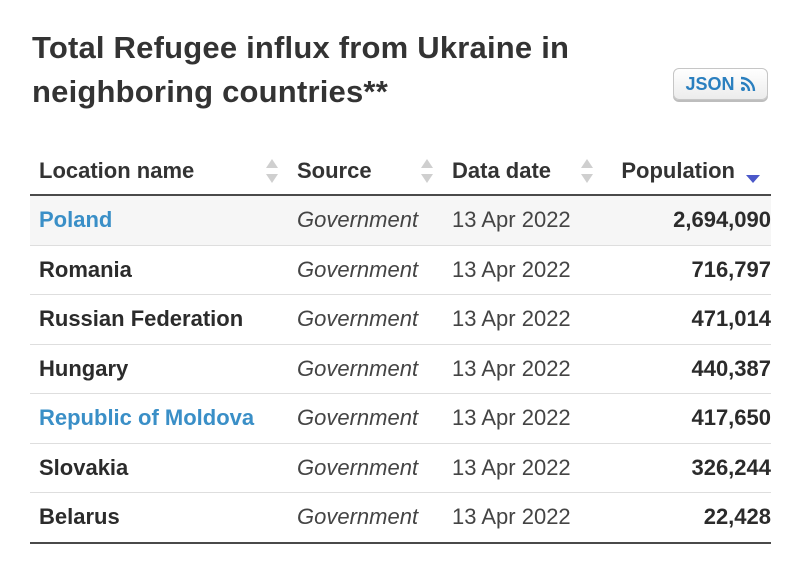 This screenshot has width=800, height=578. I want to click on population-cell: 22,428, so click(687, 518).